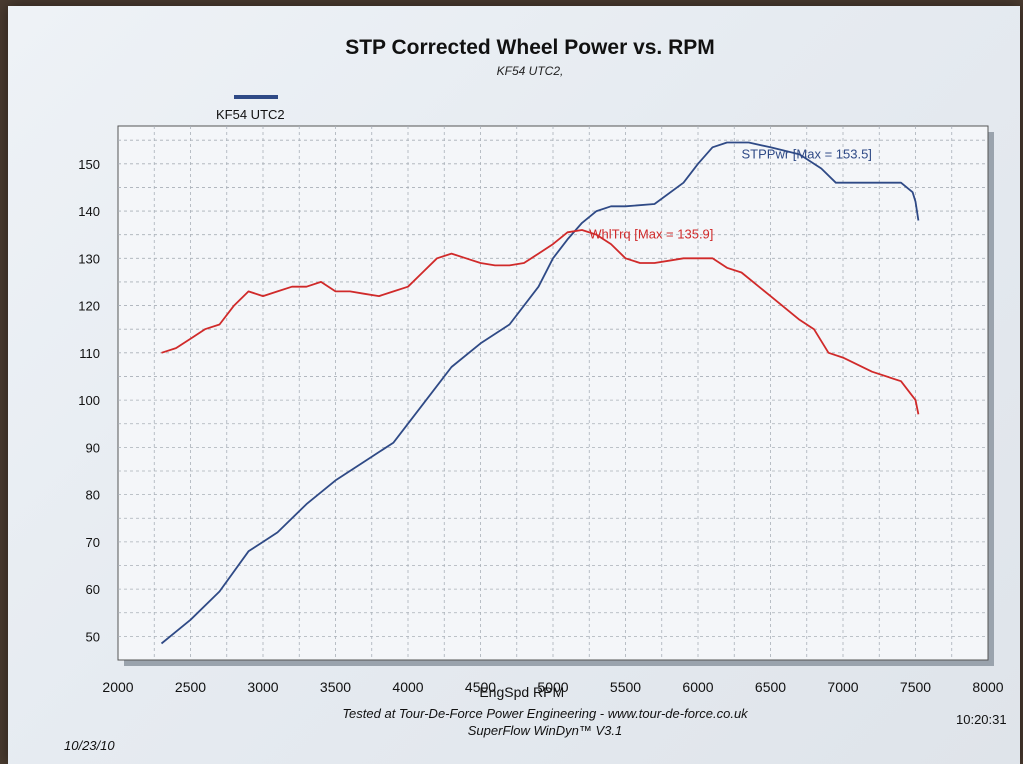 This screenshot has height=764, width=1023. Describe the element at coordinates (93, 589) in the screenshot. I see `y-tick-label: 60` at that location.